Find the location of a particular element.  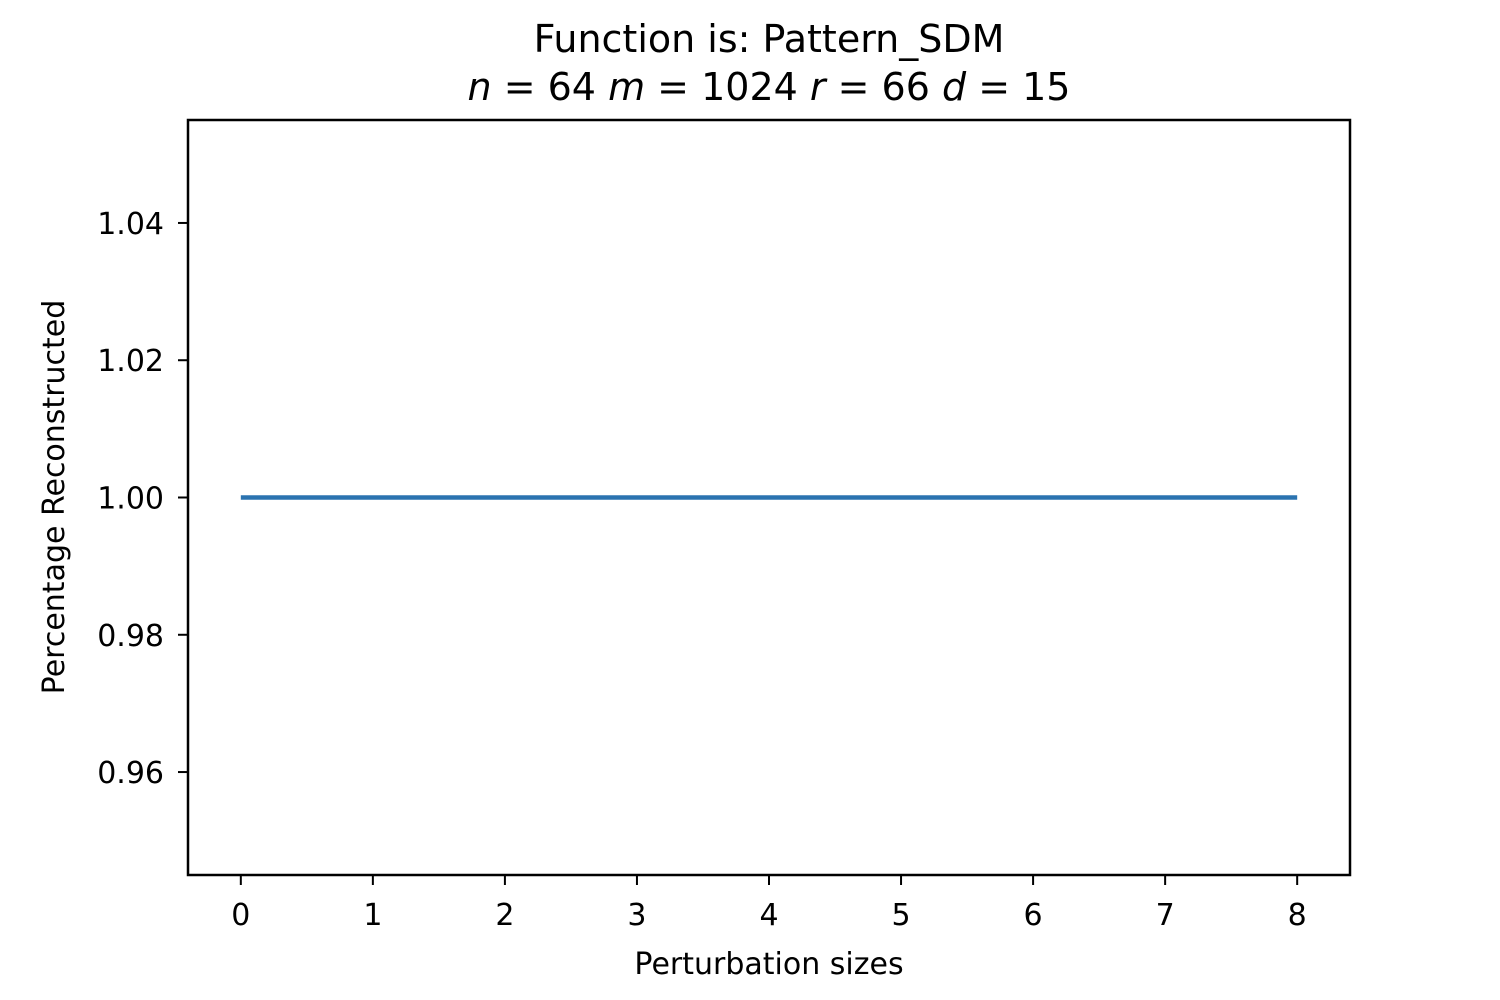

x-tick-label: 2 is located at coordinates (504, 915).